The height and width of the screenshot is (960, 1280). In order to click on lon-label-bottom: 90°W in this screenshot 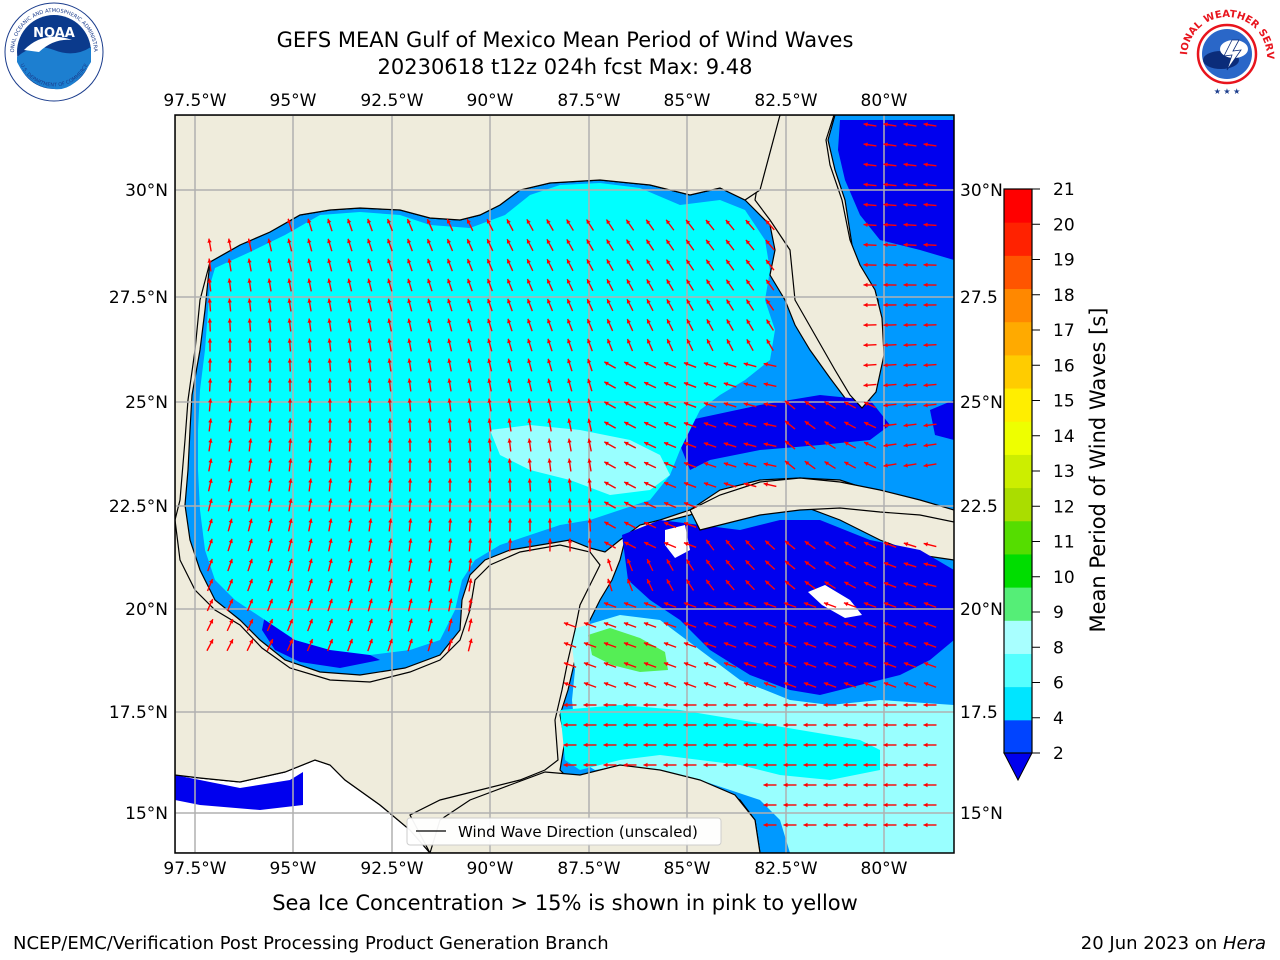, I will do `click(490, 869)`.